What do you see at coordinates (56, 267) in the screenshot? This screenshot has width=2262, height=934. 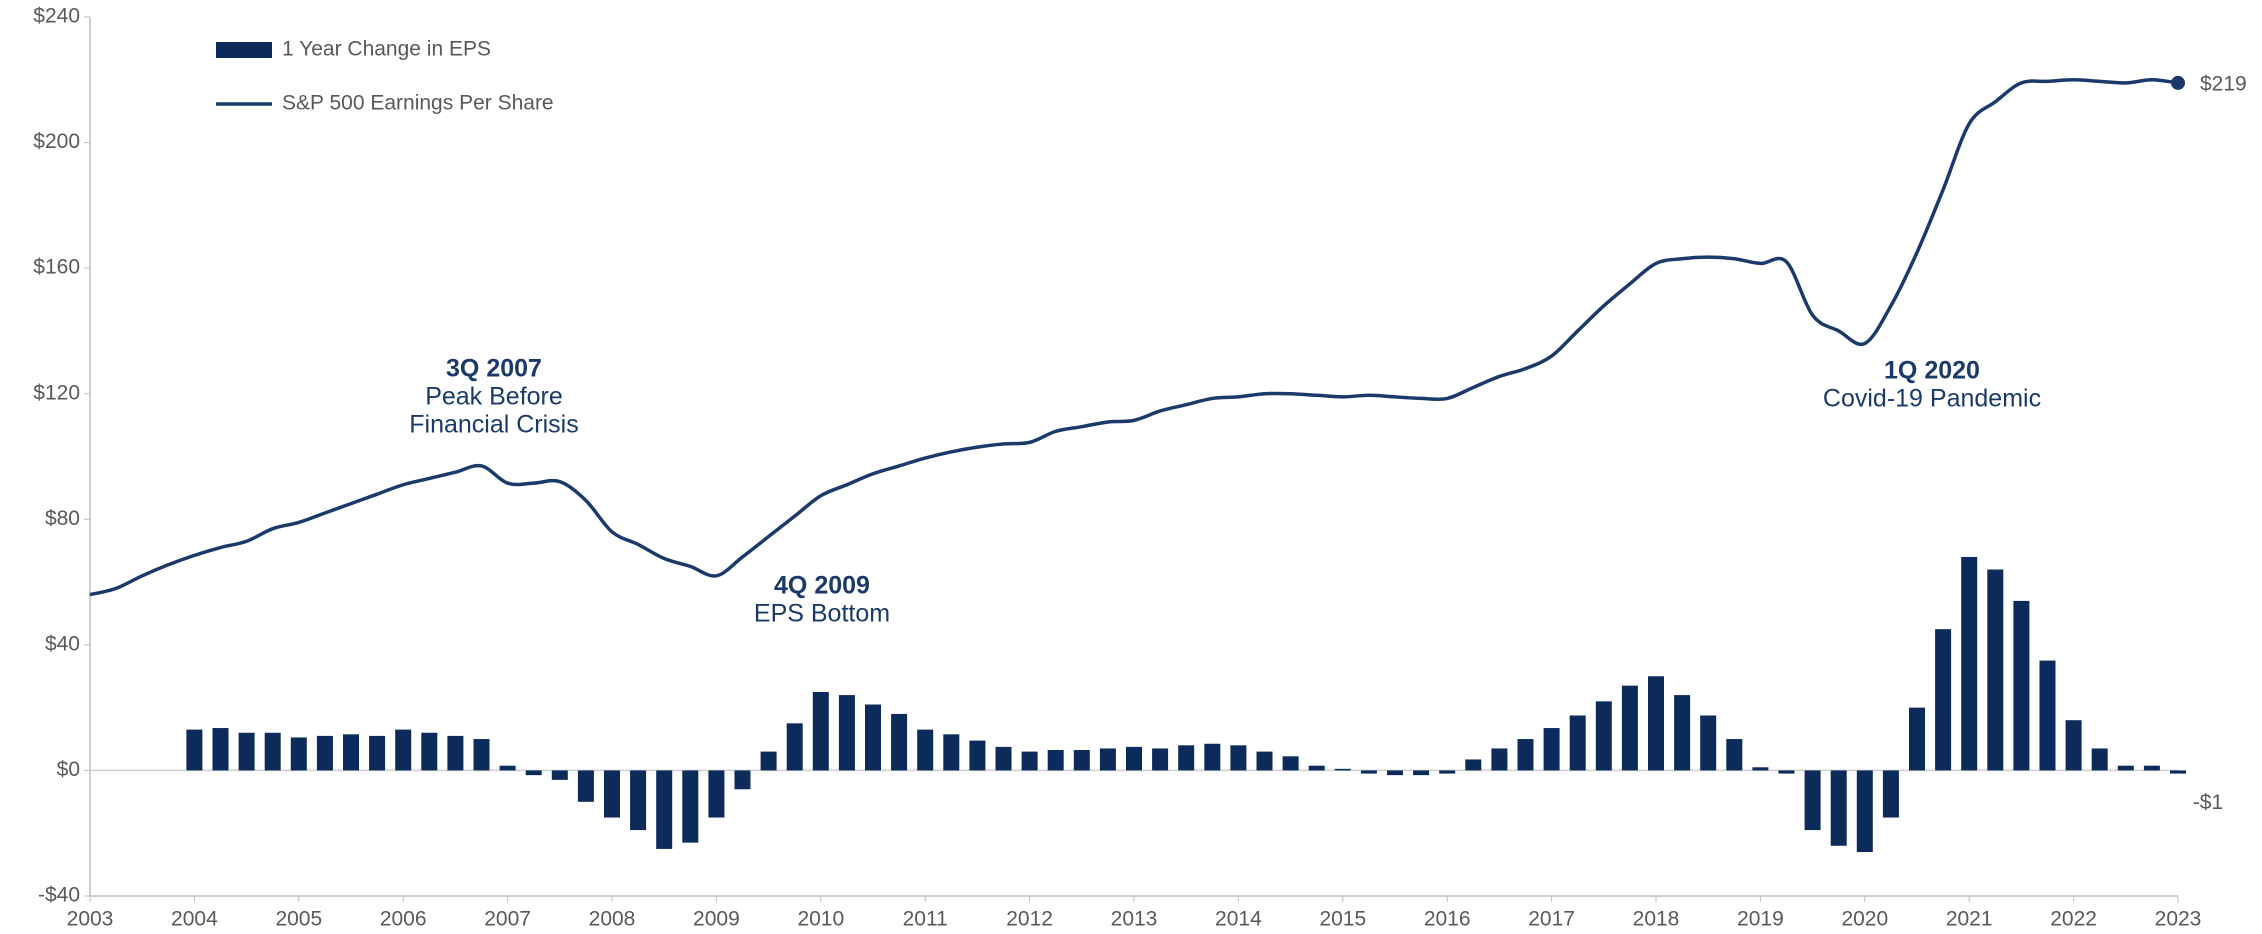 I see `y-tick-label: $160` at bounding box center [56, 267].